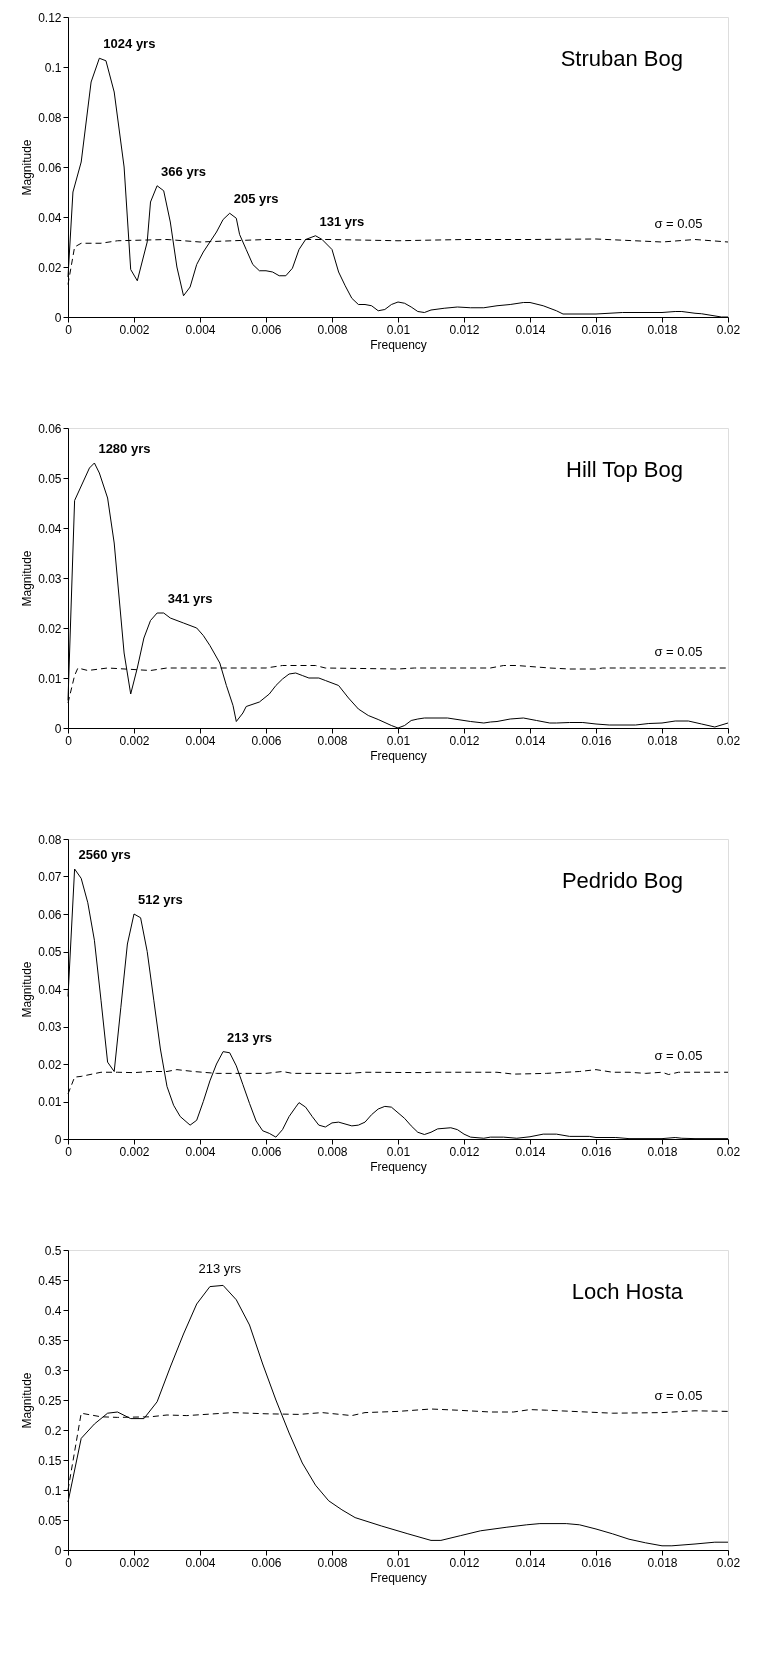 Image resolution: width=778 pixels, height=1669 pixels. What do you see at coordinates (50, 1280) in the screenshot?
I see `y-tick-label: 0.45` at bounding box center [50, 1280].